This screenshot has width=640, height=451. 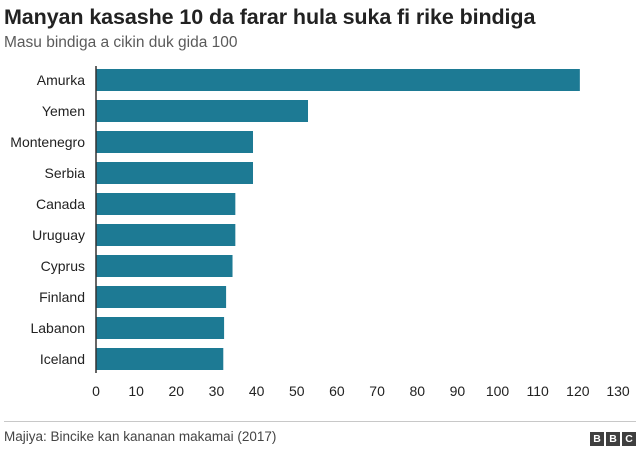 What do you see at coordinates (175, 173) in the screenshot?
I see `bar-serbia` at bounding box center [175, 173].